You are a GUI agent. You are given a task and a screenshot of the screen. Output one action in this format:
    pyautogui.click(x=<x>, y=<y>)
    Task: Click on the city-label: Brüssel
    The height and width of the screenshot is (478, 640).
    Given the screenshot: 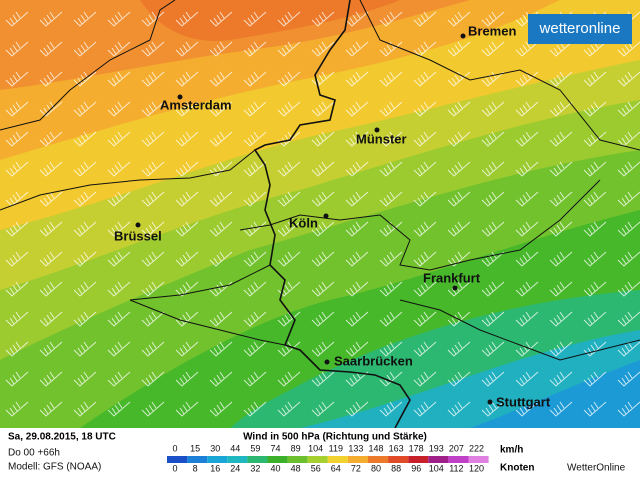 What is the action you would take?
    pyautogui.click(x=138, y=235)
    